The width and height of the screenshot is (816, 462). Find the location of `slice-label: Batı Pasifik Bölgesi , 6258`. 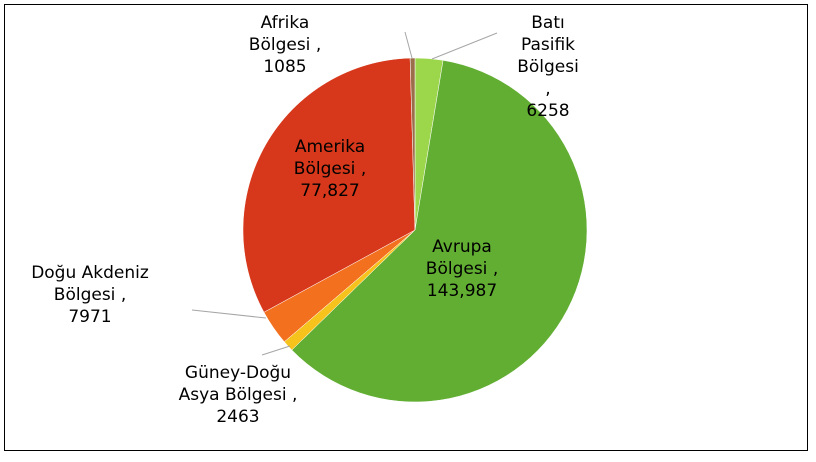

slice-label: Batı Pasifik Bölgesi , 6258 is located at coordinates (548, 67).